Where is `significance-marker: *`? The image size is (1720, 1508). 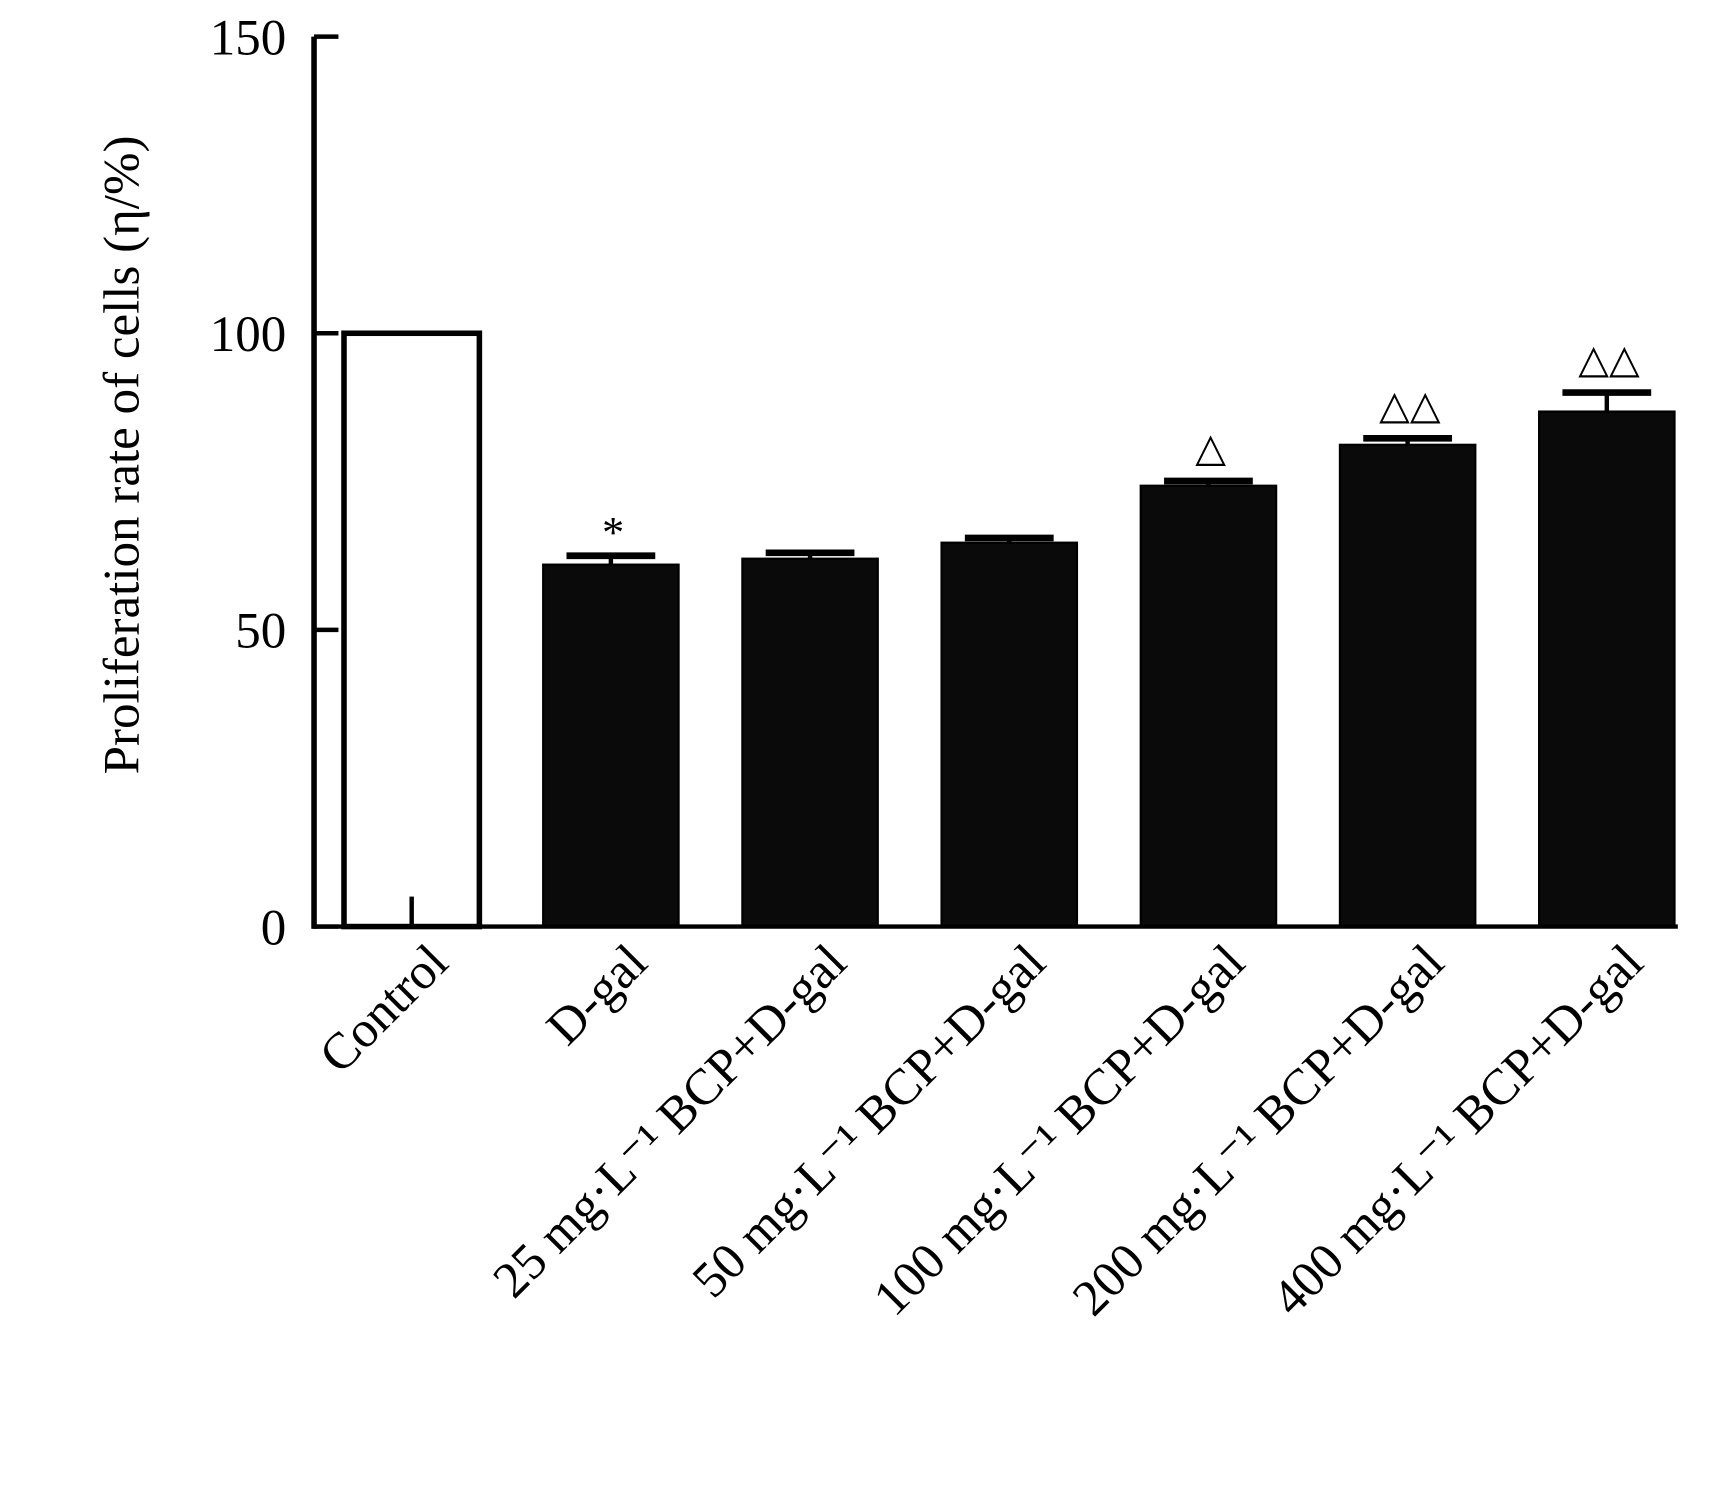 significance-marker: * is located at coordinates (613, 532).